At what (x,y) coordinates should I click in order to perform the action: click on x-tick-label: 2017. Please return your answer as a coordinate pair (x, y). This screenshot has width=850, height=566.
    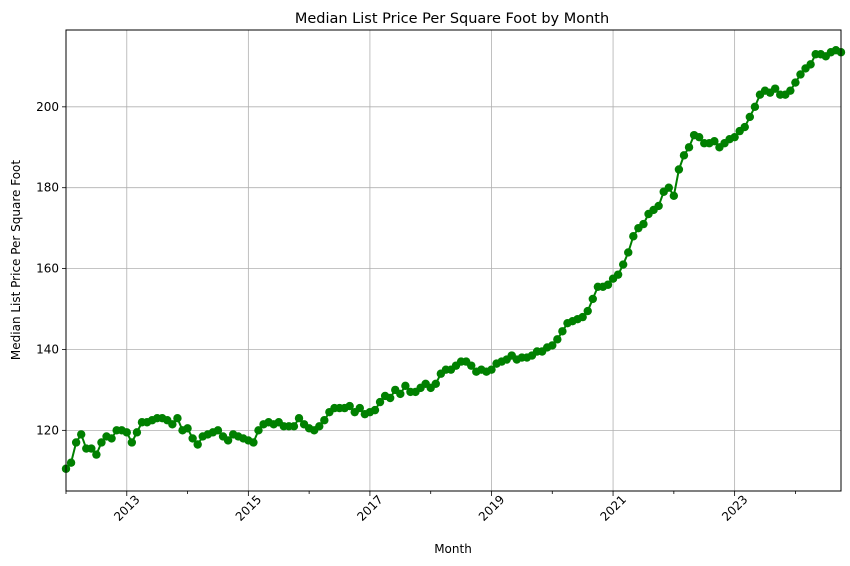
    Looking at the image, I should click on (369, 507).